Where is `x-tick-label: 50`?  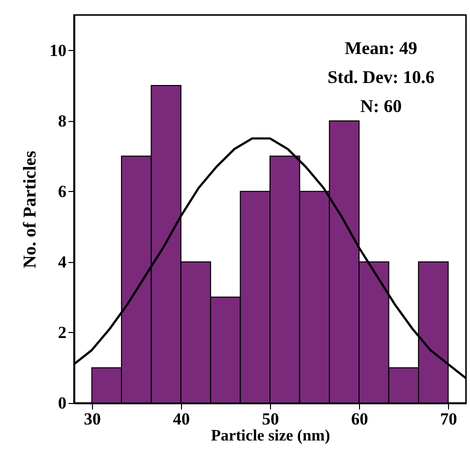 x-tick-label: 50 is located at coordinates (270, 419).